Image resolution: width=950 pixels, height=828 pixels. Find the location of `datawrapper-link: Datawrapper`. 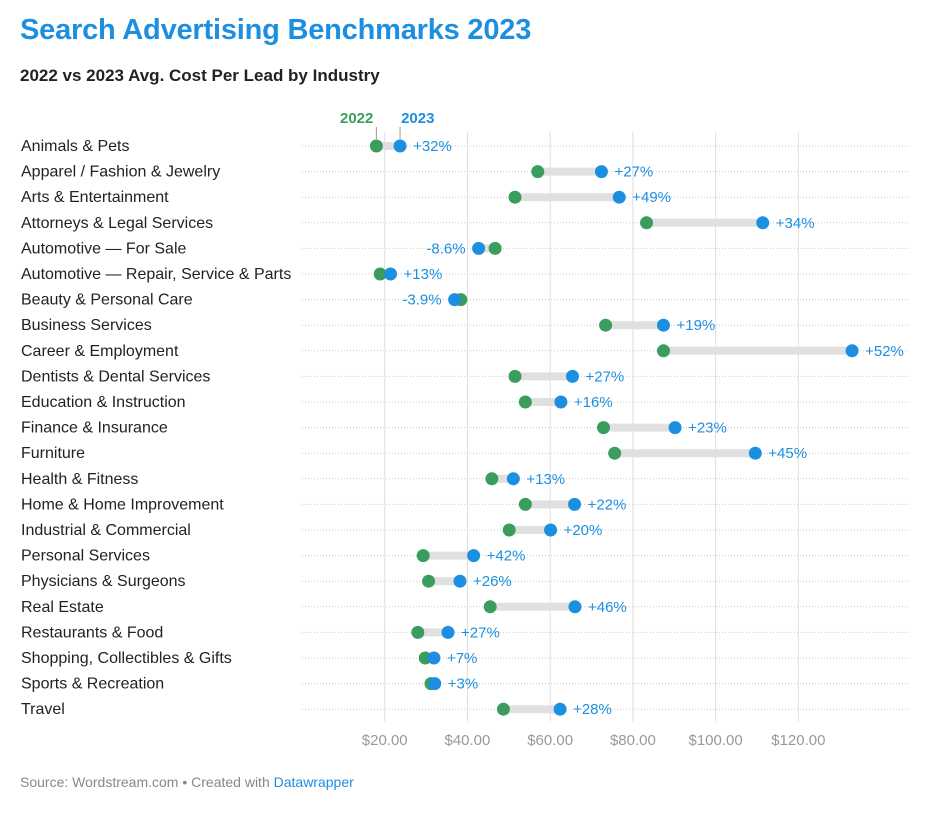

datawrapper-link: Datawrapper is located at coordinates (313, 782).